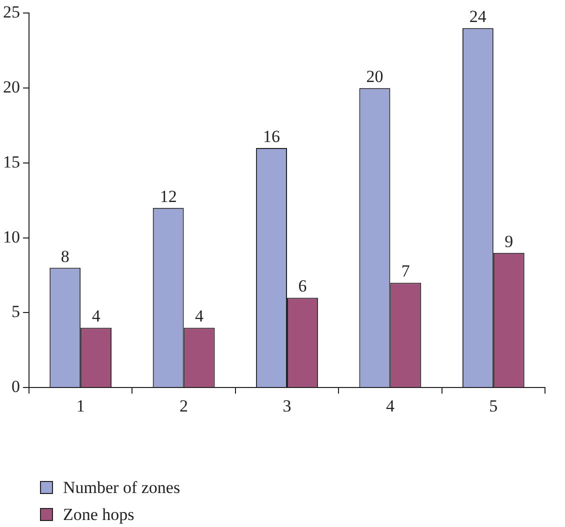 The width and height of the screenshot is (565, 527). Describe the element at coordinates (16, 386) in the screenshot. I see `y-tick-label: 0` at that location.